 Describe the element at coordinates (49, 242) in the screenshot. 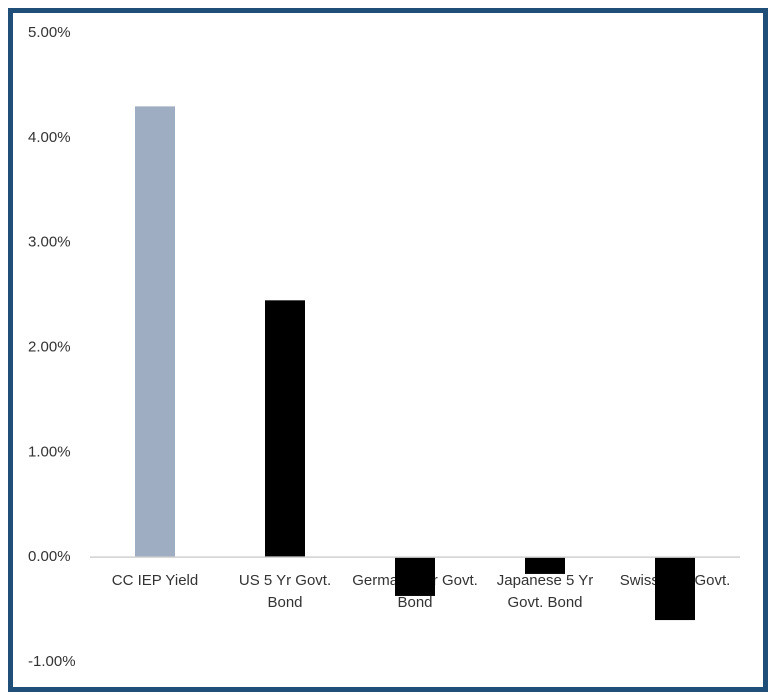

I see `y-tick-label: 3.00%` at that location.